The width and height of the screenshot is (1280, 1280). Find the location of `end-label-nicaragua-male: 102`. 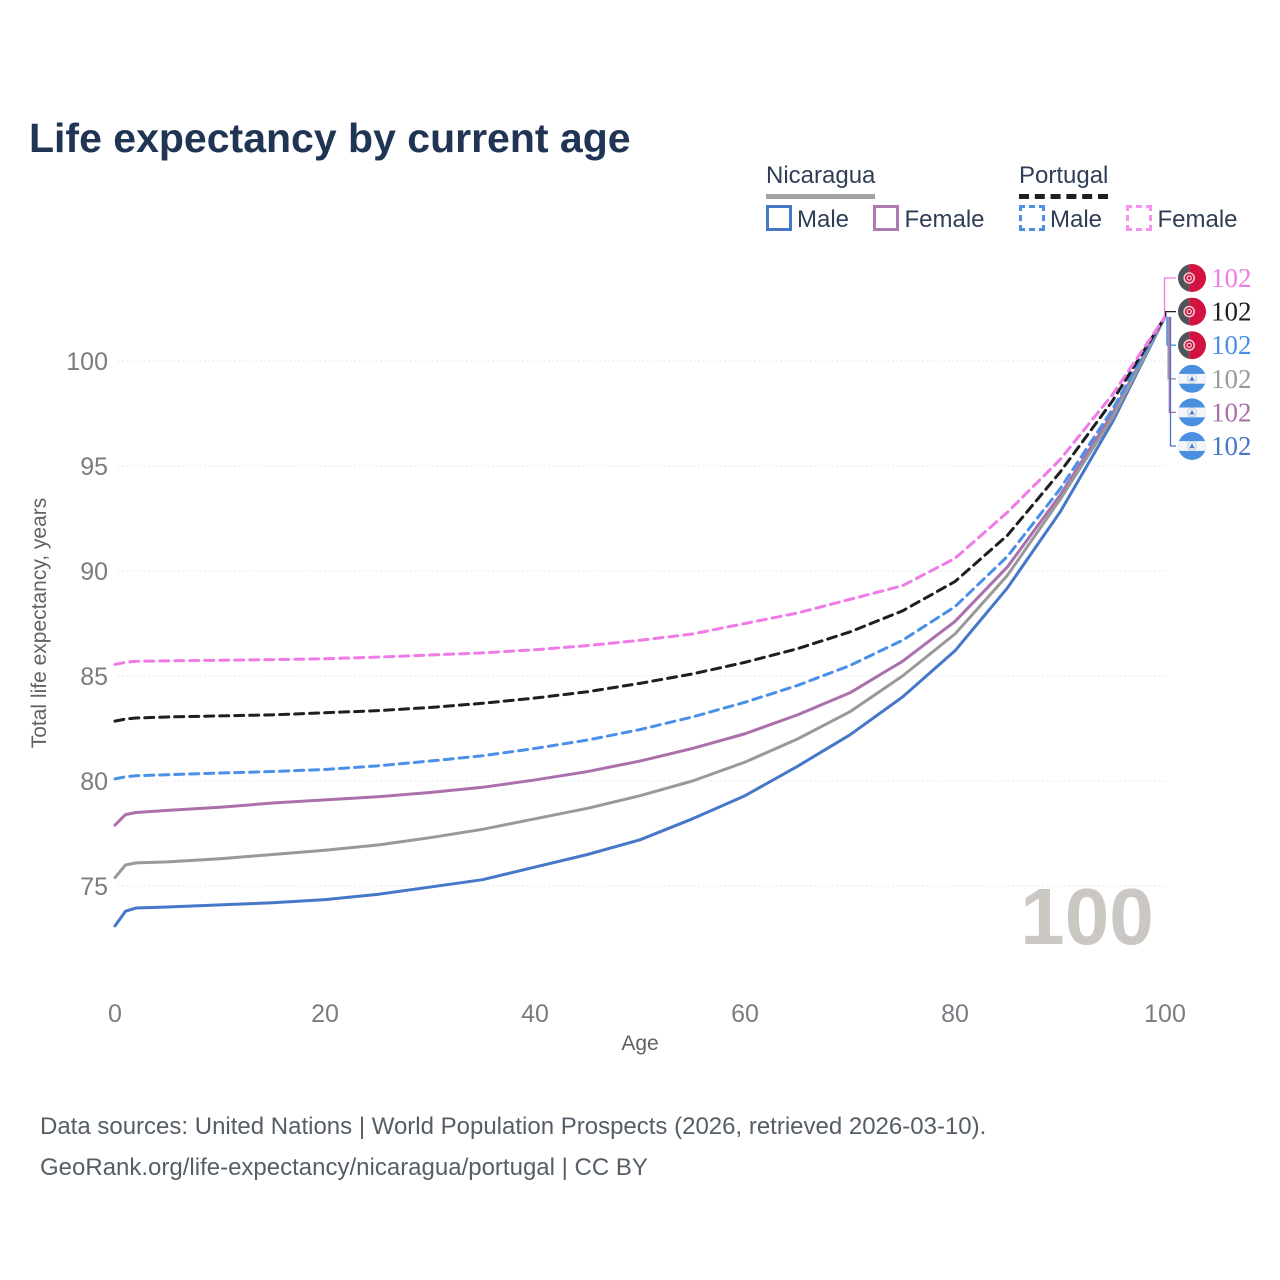

end-label-nicaragua-male: 102 is located at coordinates (1215, 446).